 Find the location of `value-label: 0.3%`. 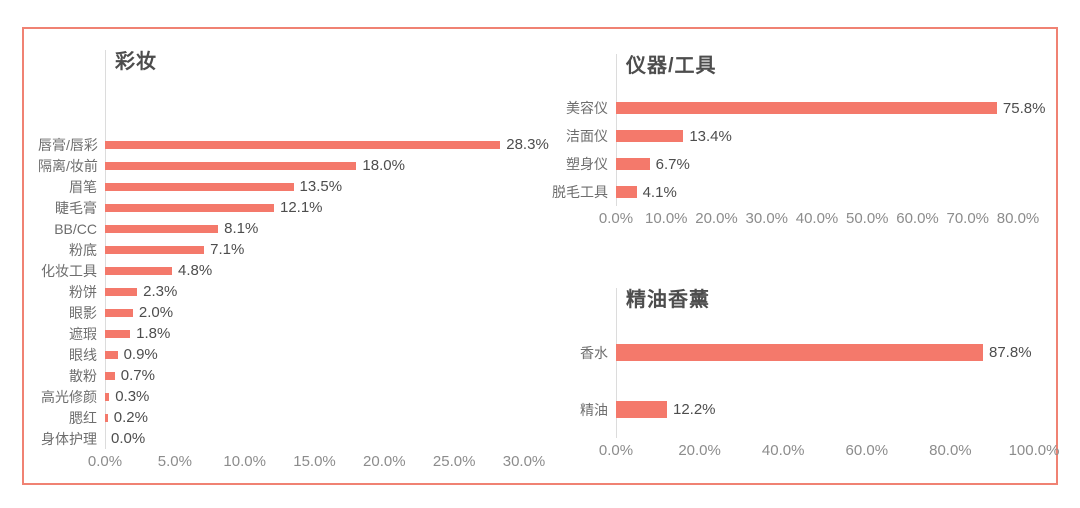

value-label: 0.3% is located at coordinates (132, 396).